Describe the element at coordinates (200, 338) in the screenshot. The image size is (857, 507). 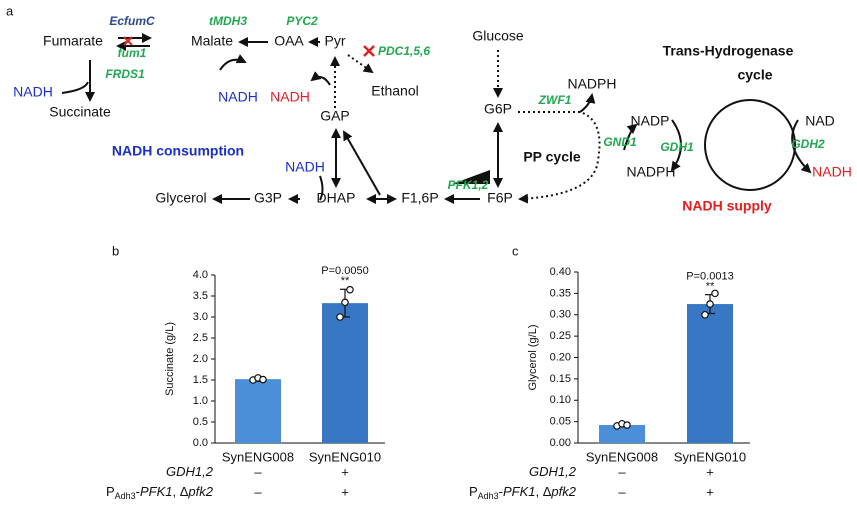
I see `y-tick-label: 2.5` at that location.